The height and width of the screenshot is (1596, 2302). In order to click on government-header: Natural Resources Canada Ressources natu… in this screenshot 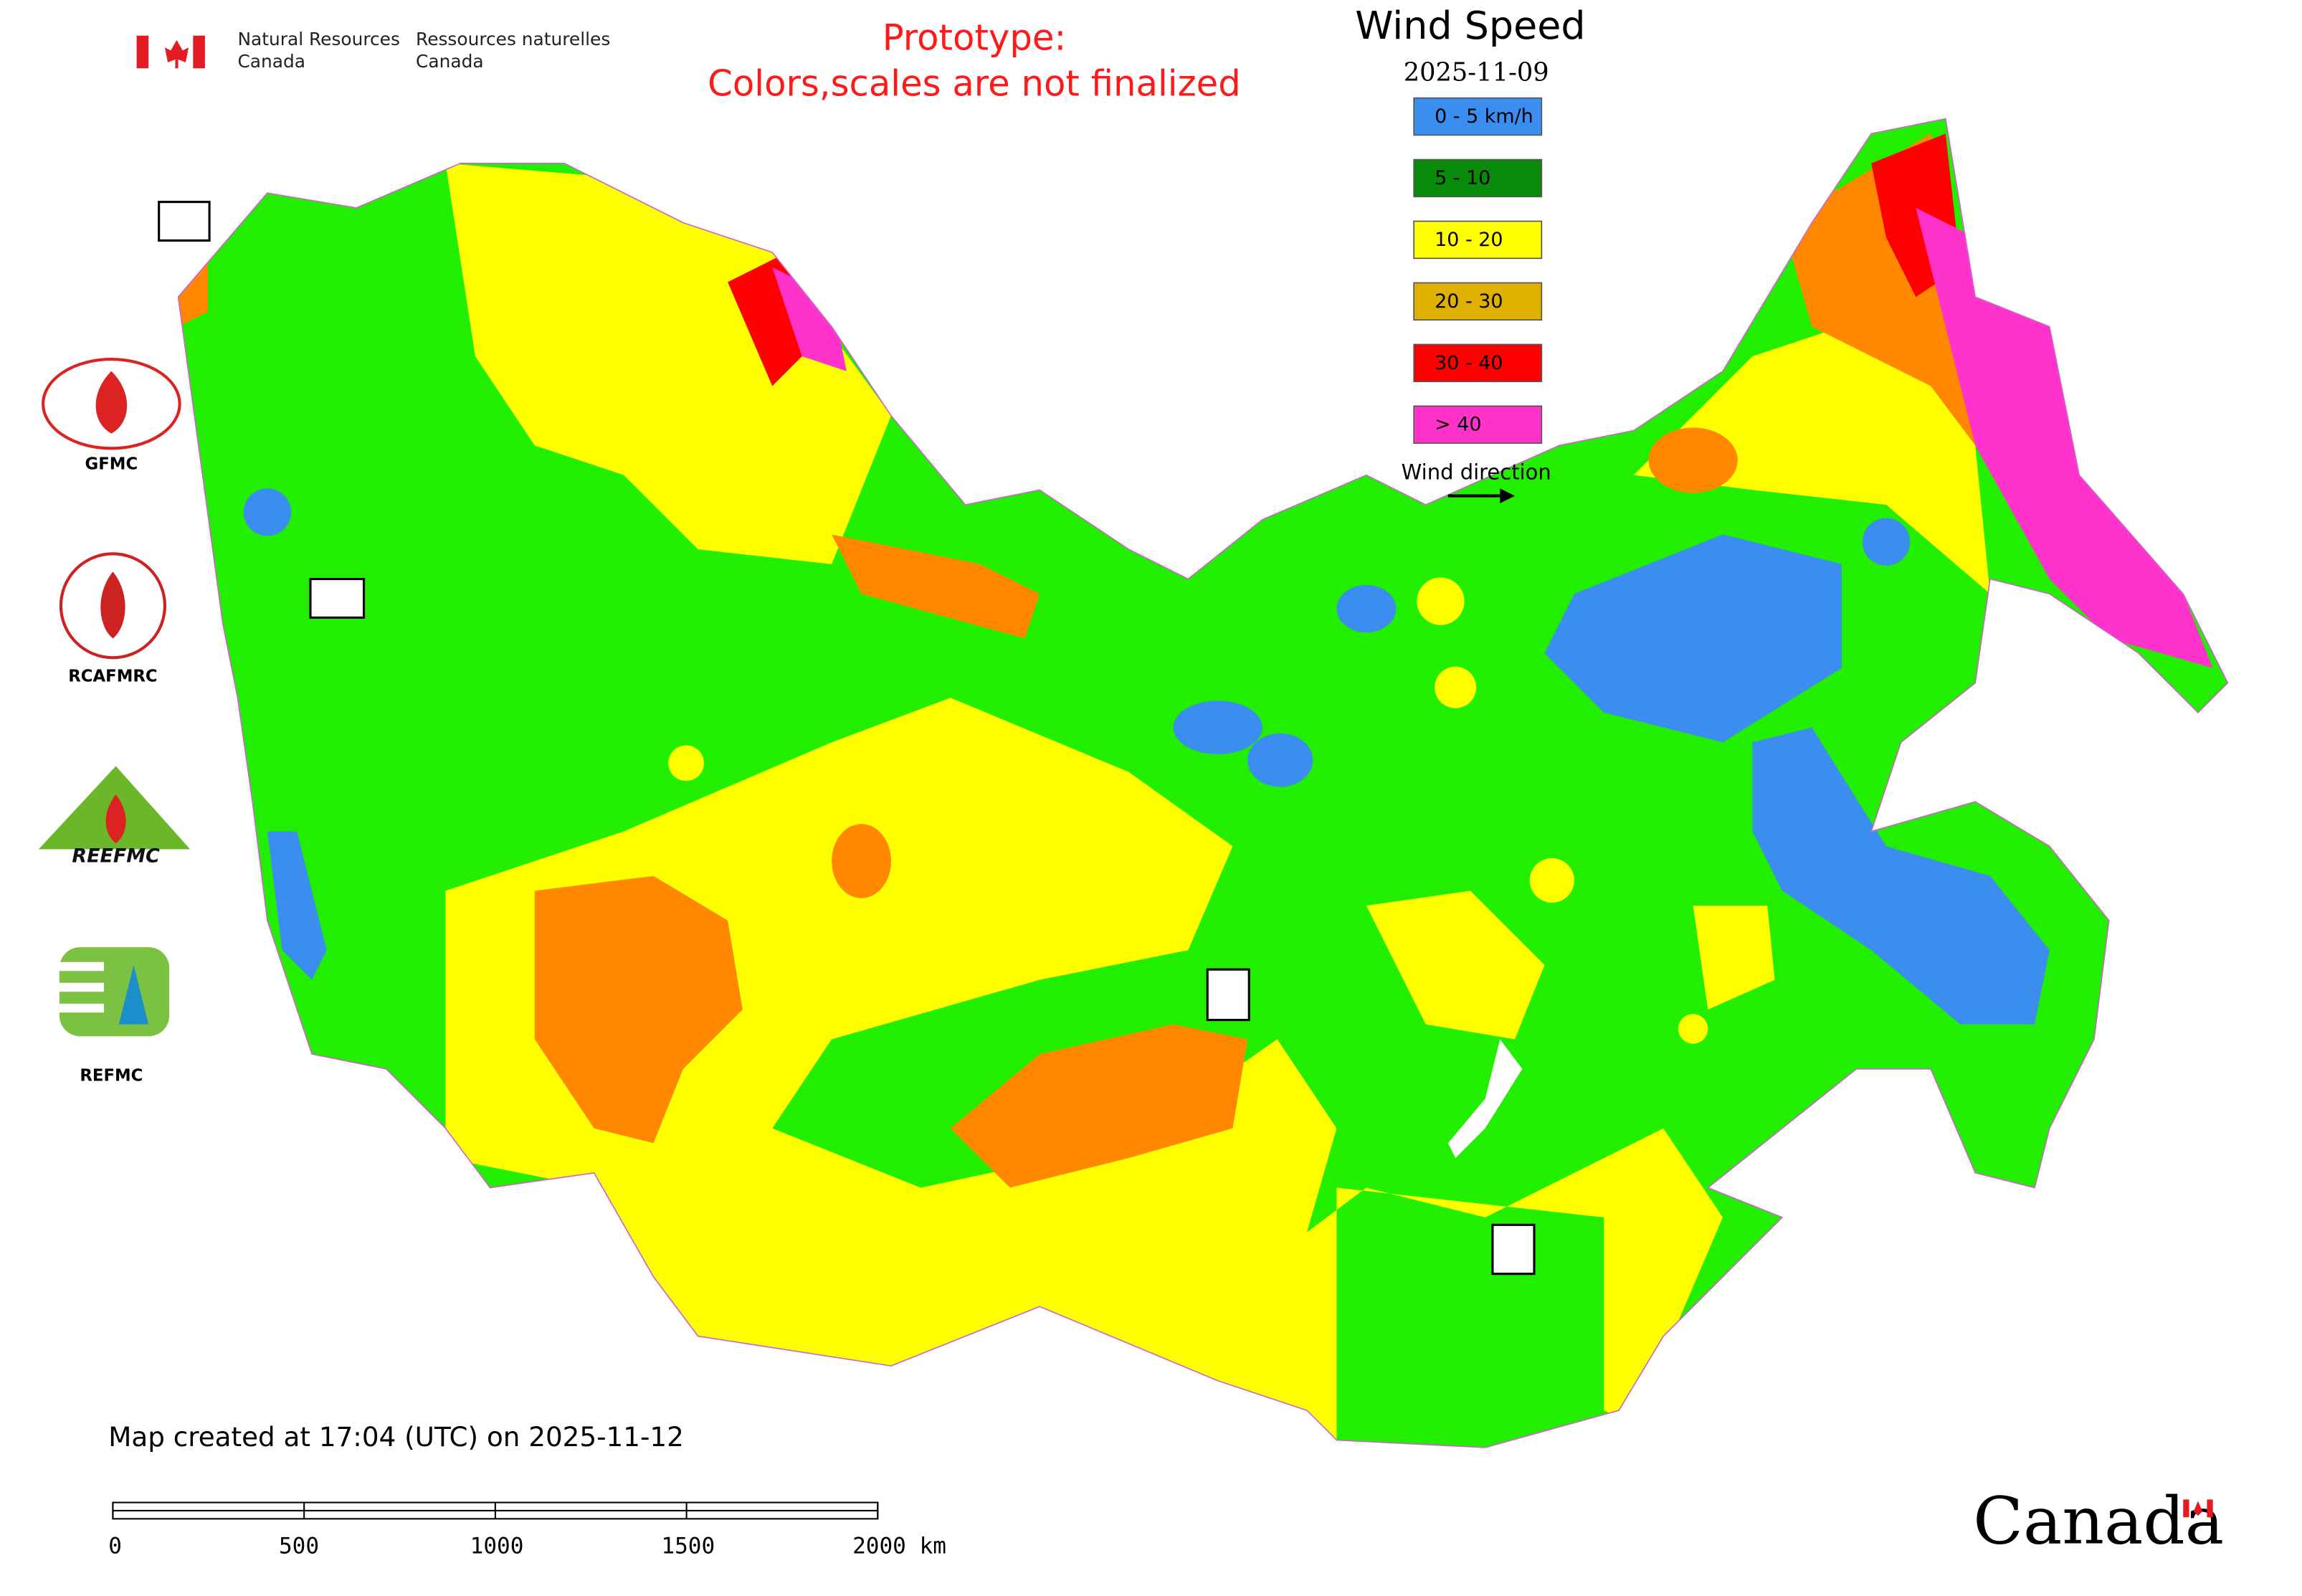, I will do `click(373, 50)`.